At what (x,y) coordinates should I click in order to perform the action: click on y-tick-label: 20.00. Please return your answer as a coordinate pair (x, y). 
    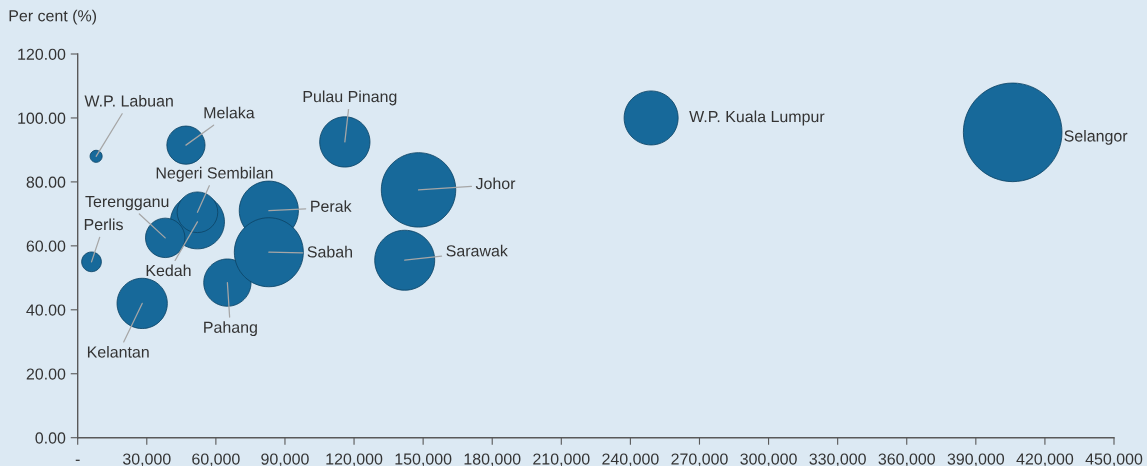
    Looking at the image, I should click on (46, 374).